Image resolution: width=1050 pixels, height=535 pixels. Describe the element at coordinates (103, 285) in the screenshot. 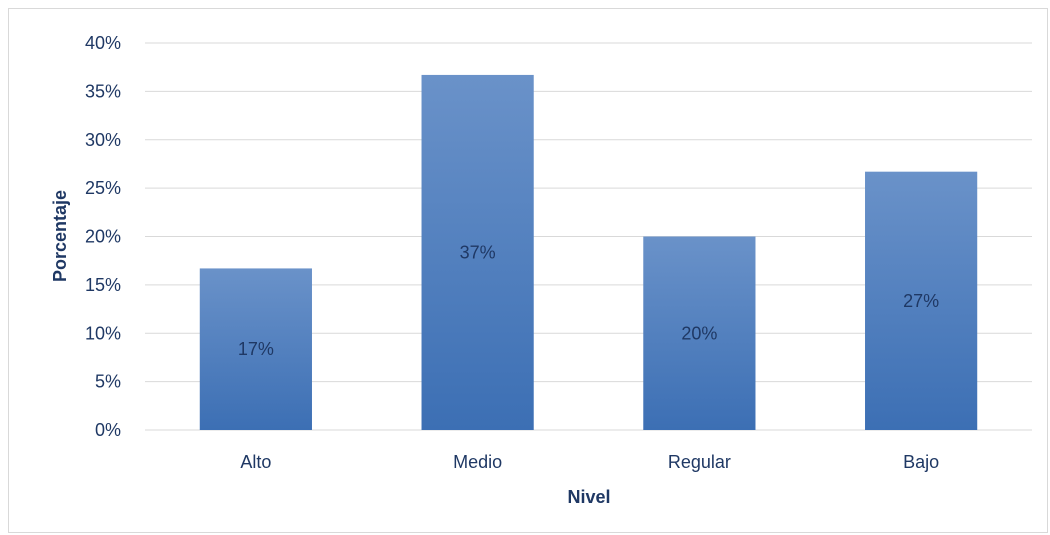

I see `y-tick-label: 15%` at that location.